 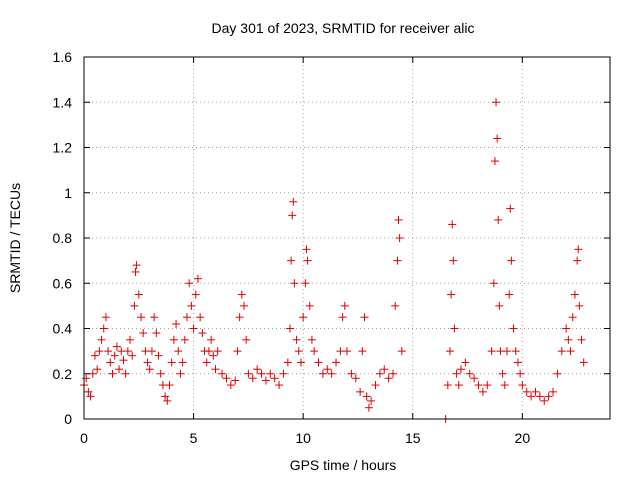 I want to click on y-tick-label: 0.8, so click(x=63, y=238).